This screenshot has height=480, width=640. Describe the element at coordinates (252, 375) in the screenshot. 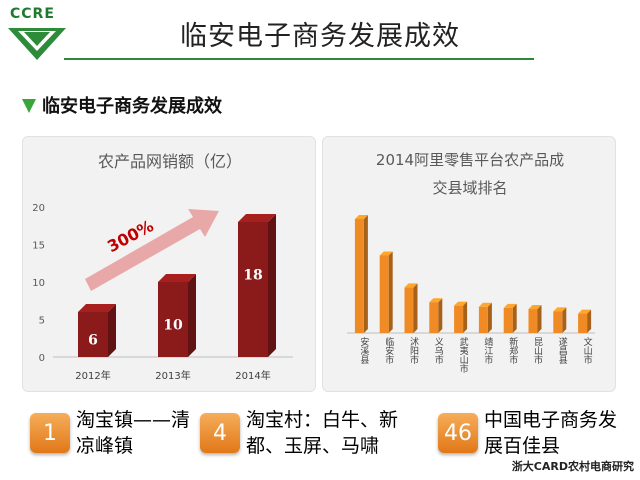

I see `x-tick-label: 2014年` at that location.